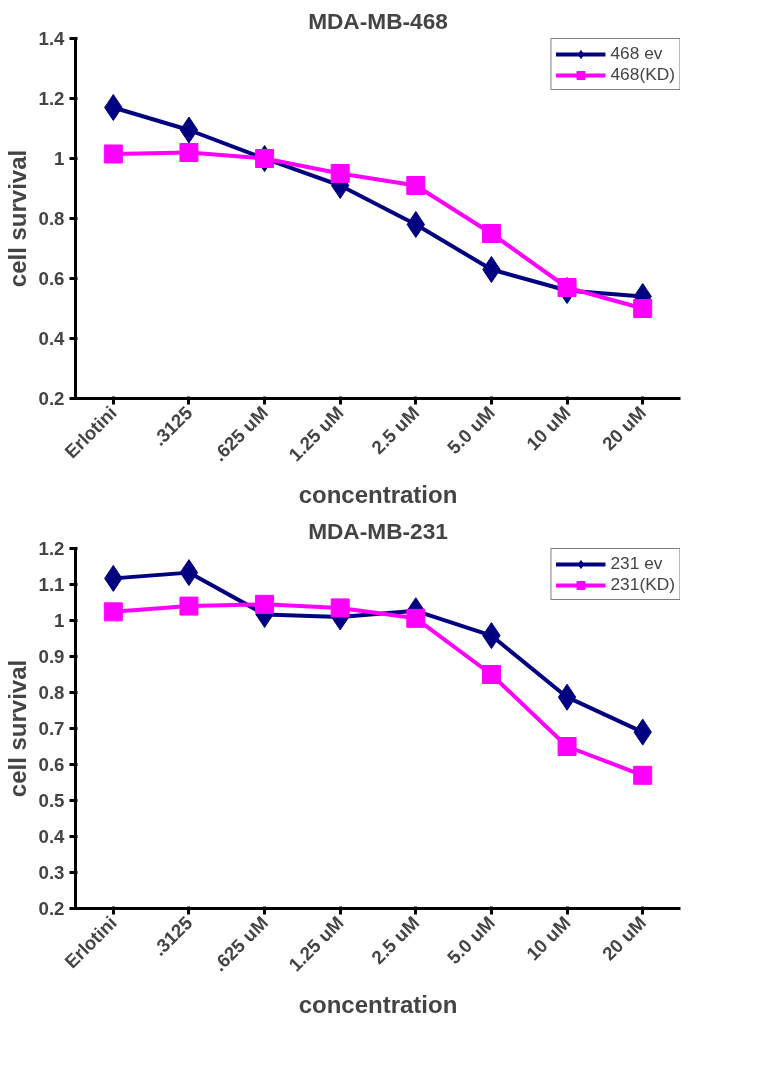 The width and height of the screenshot is (761, 1066). What do you see at coordinates (51, 728) in the screenshot?
I see `y-tick-label: 0.7` at bounding box center [51, 728].